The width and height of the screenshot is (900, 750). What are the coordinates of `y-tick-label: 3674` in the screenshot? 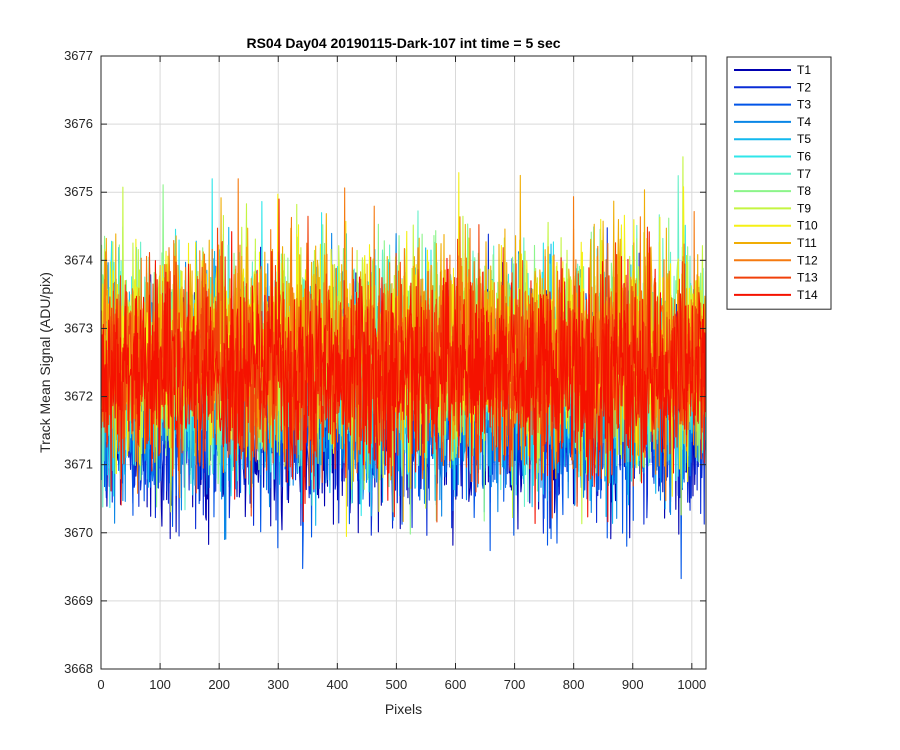 It's located at (78, 259).